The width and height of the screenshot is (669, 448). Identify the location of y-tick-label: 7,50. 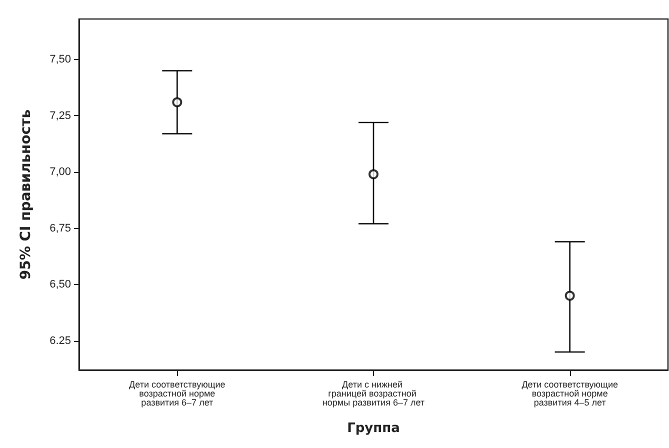
(60, 60).